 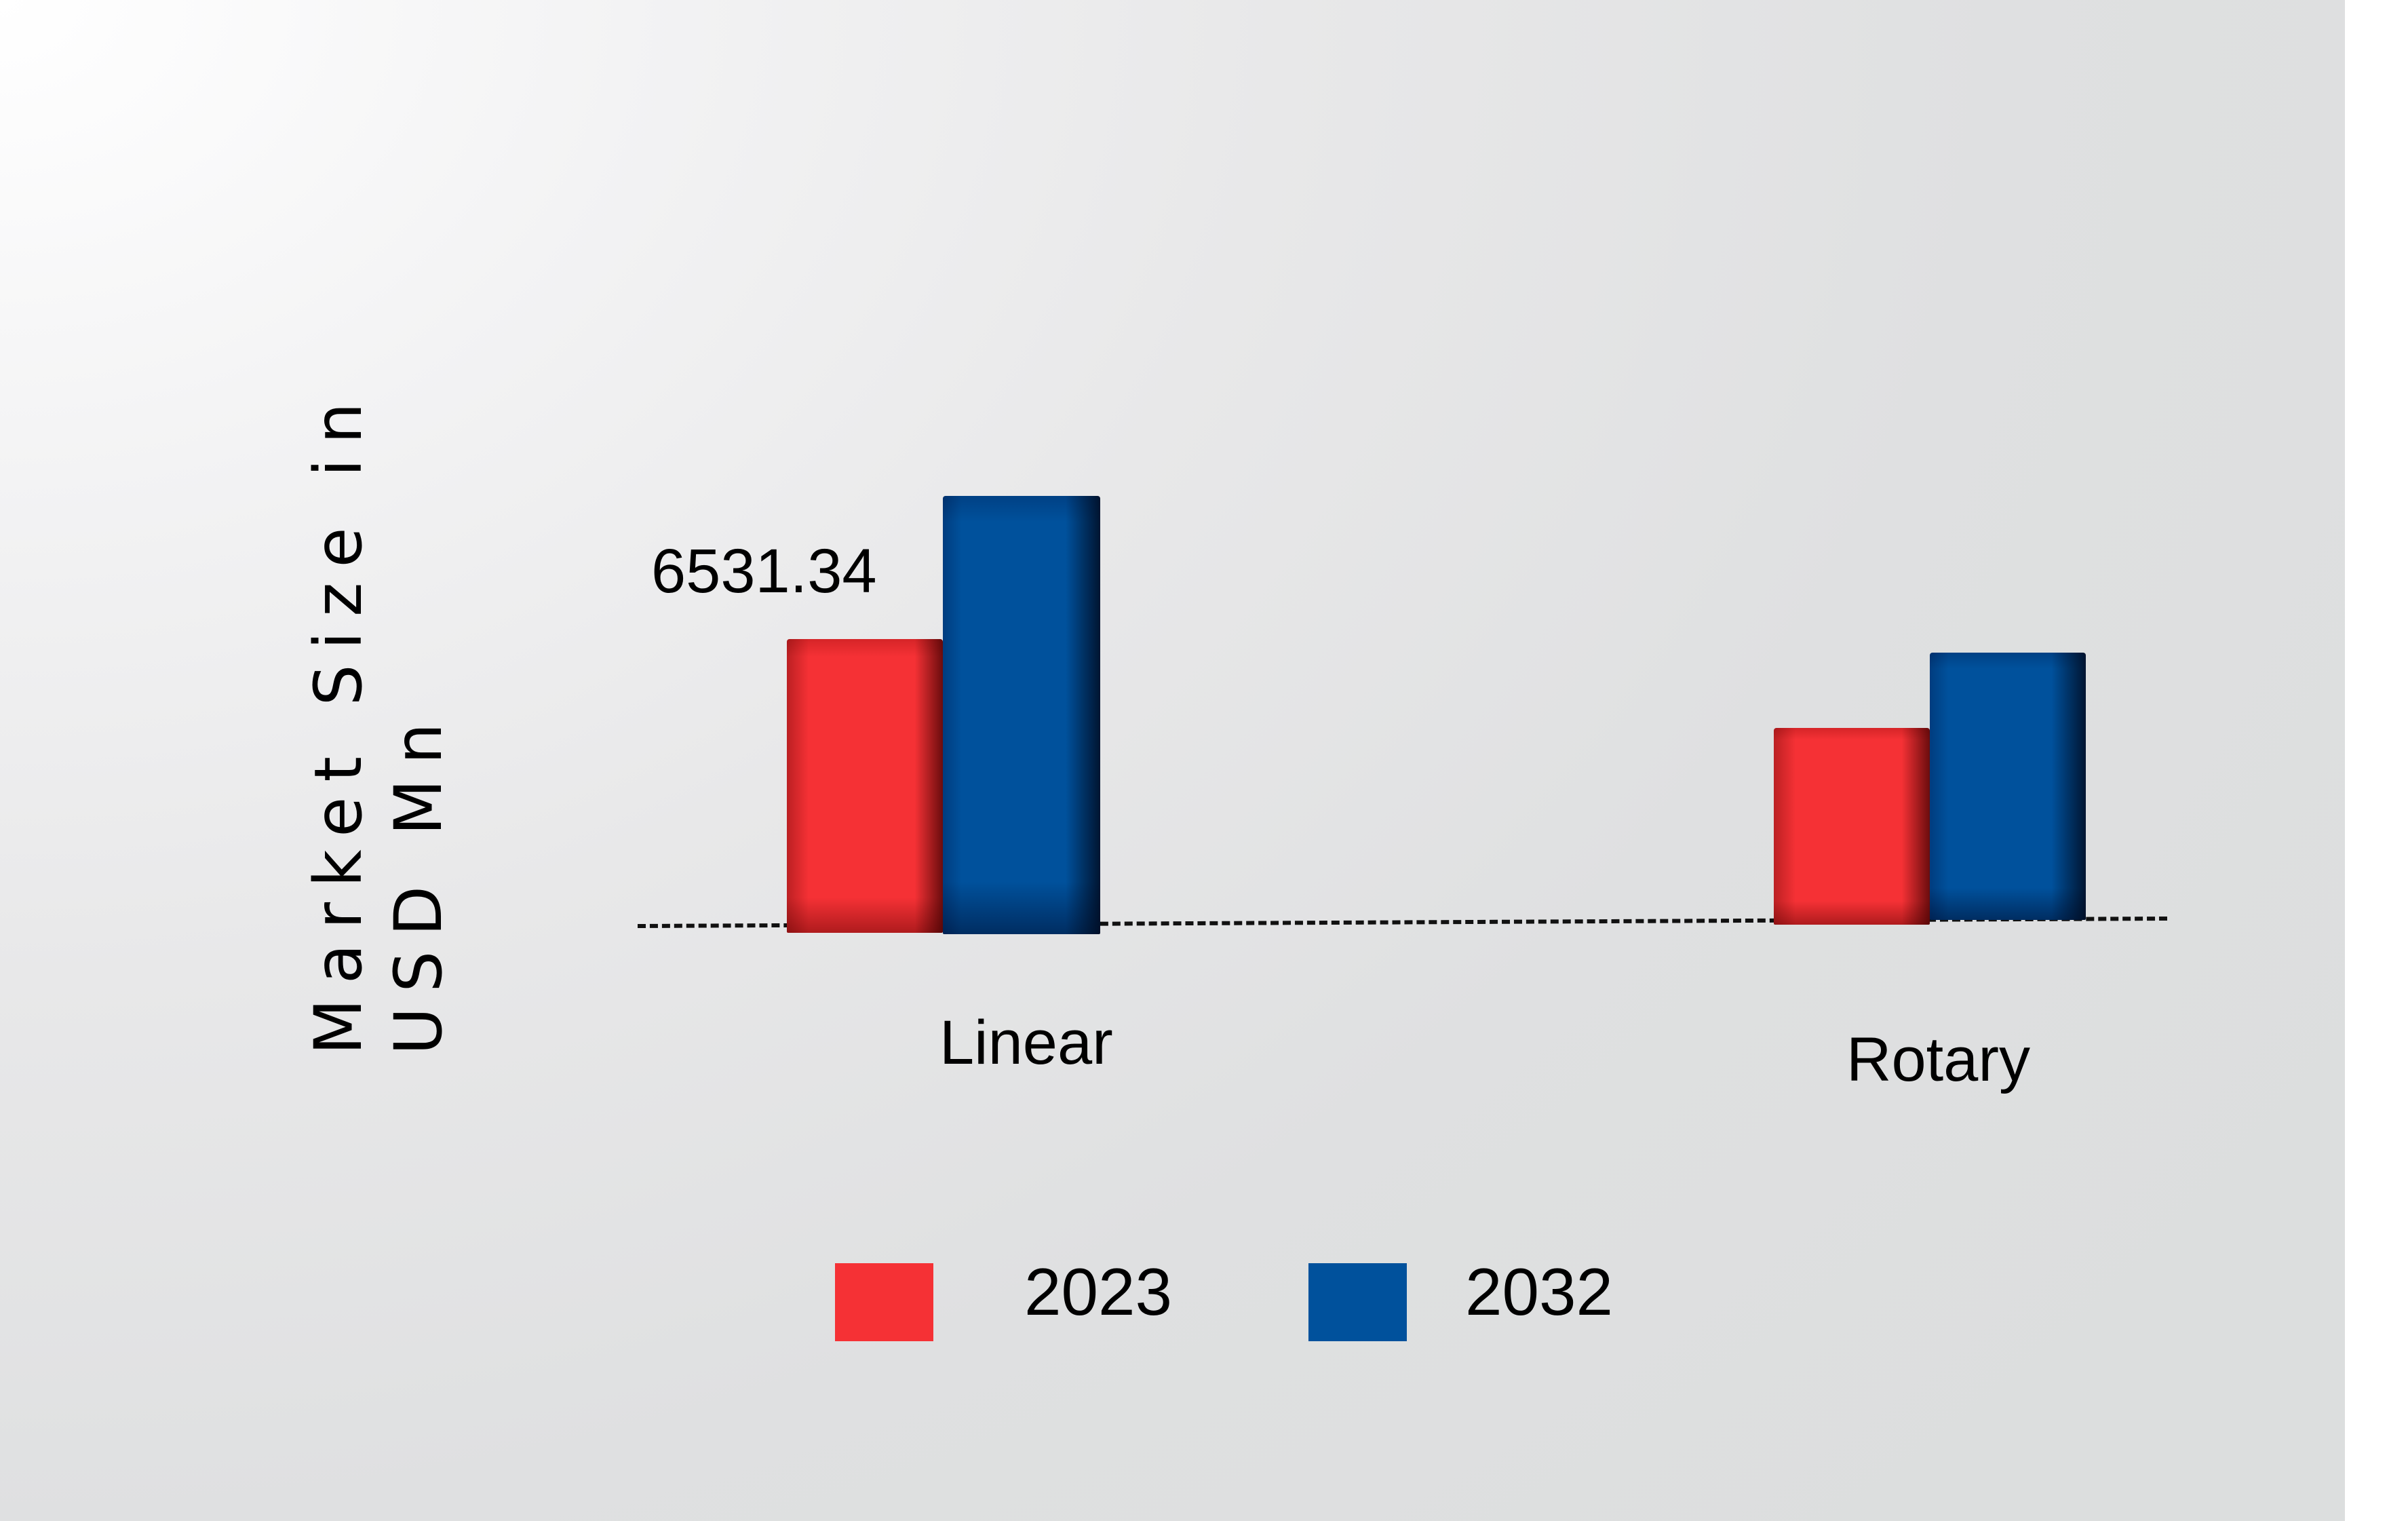 I want to click on legend-label-2032: 2032, so click(x=1539, y=1291).